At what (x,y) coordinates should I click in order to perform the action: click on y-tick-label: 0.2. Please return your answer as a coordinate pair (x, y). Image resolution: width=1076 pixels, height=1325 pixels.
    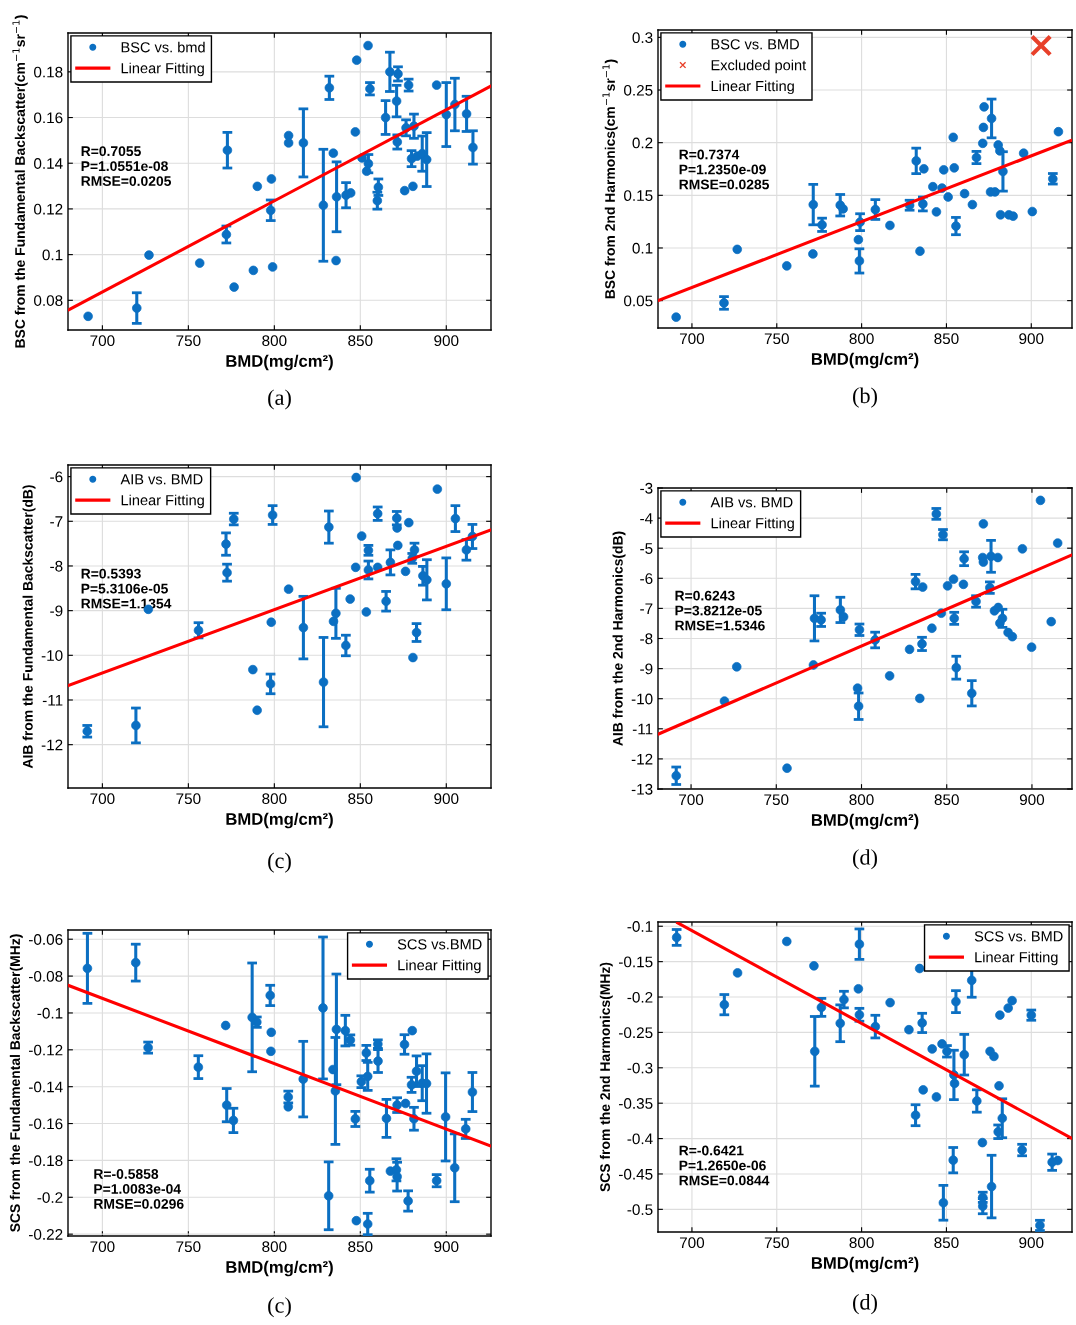
    Looking at the image, I should click on (642, 143).